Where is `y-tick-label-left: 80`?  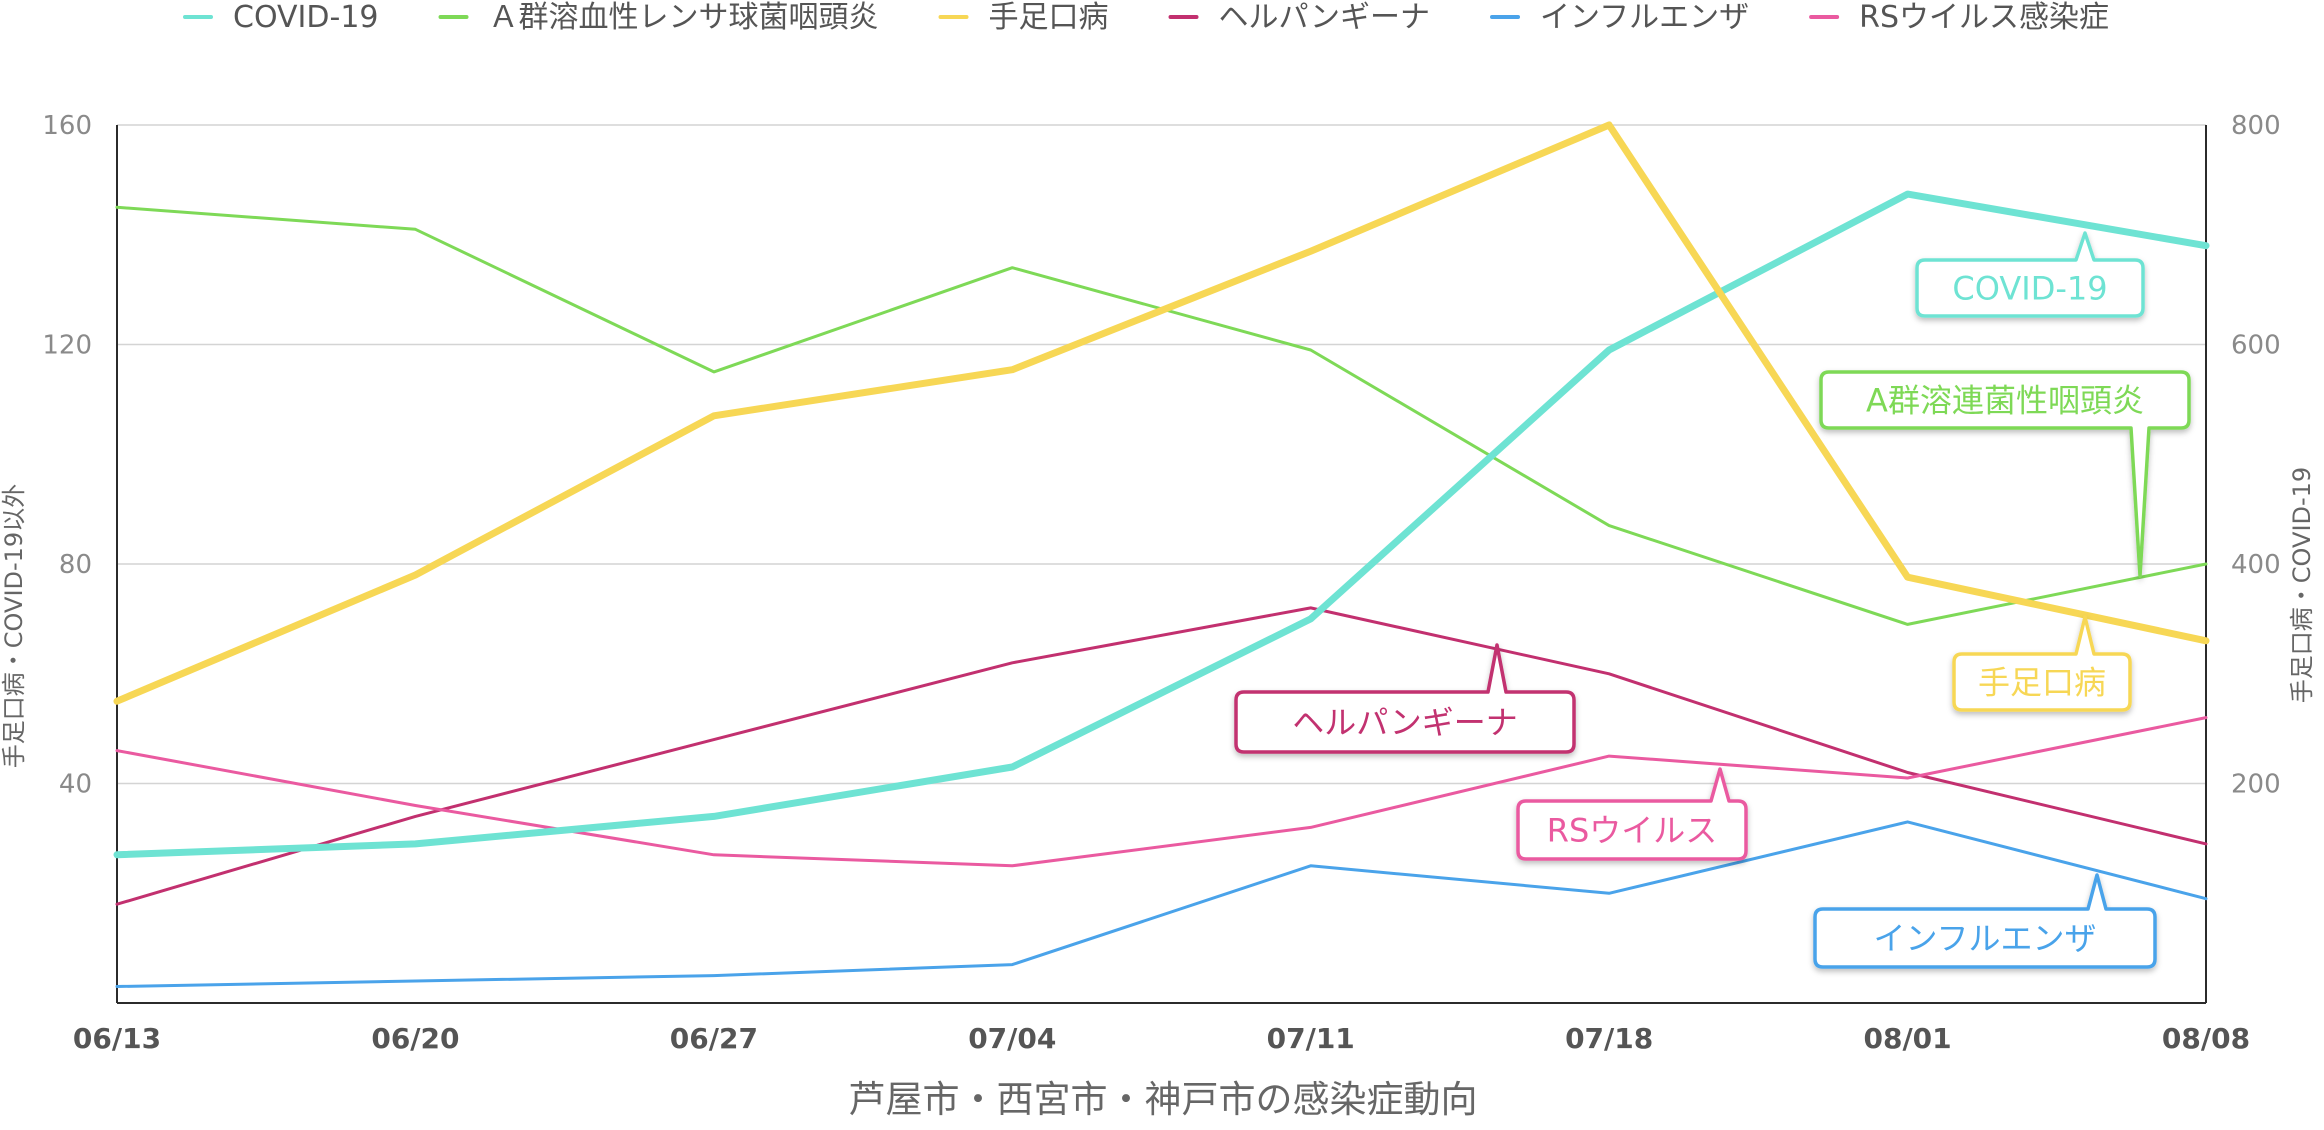 y-tick-label-left: 80 is located at coordinates (75, 565).